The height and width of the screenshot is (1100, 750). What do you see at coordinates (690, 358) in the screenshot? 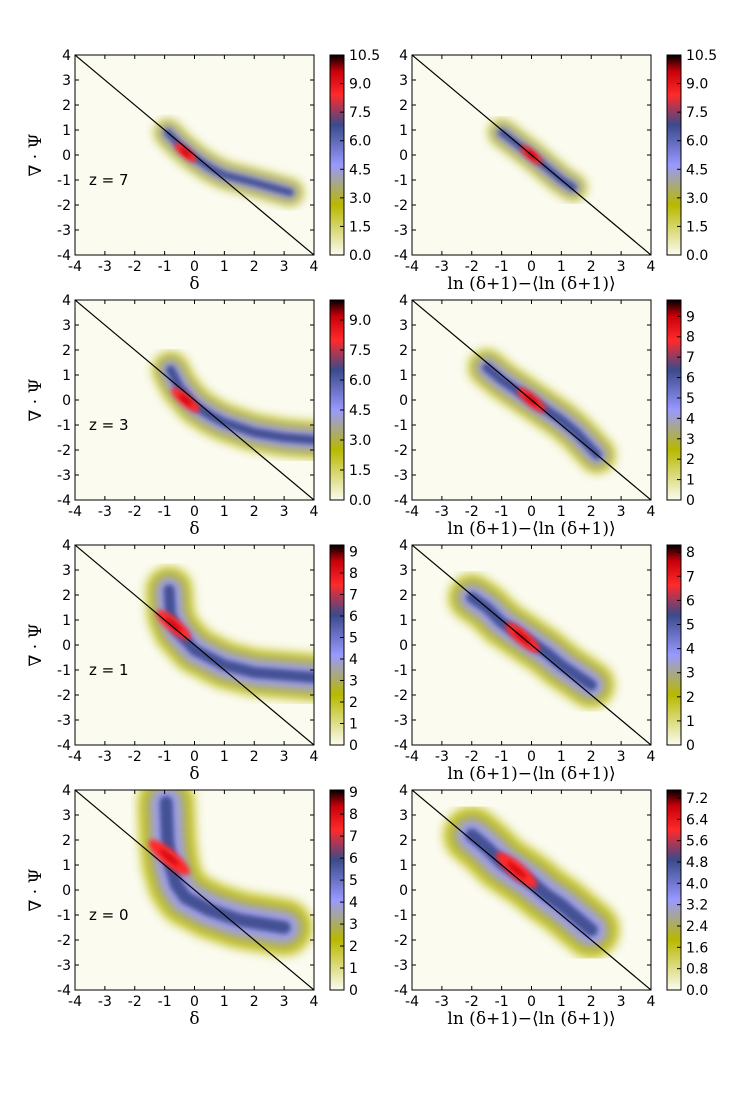
I see `colorbar-tick-label: 7` at bounding box center [690, 358].